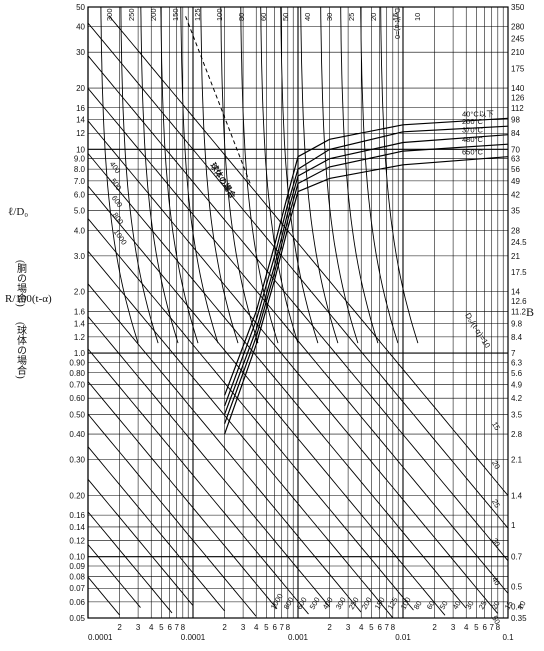 This screenshot has height=651, width=544. I want to click on right-tick-label: 70, so click(515, 149).